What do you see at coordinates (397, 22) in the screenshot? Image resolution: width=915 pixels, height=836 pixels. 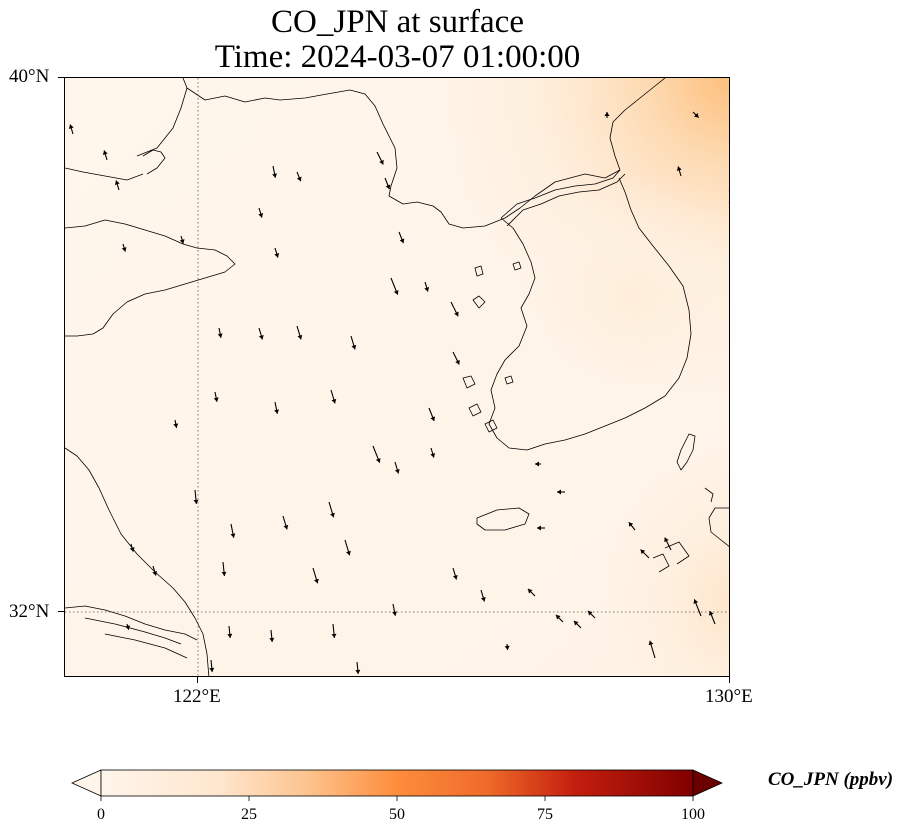 I see `map-title: CO_JPN at surface` at bounding box center [397, 22].